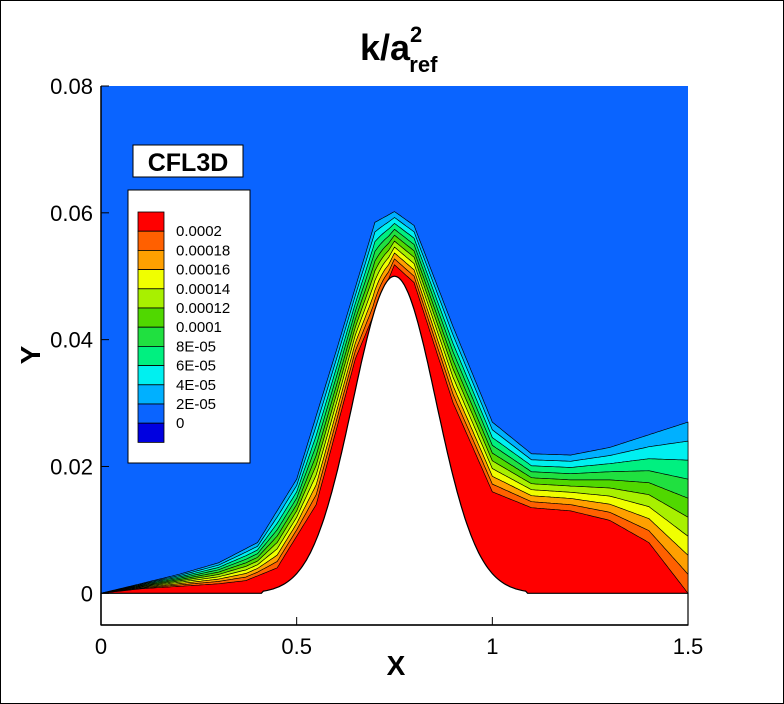 The width and height of the screenshot is (784, 704). What do you see at coordinates (30, 354) in the screenshot?
I see `y-axis-label: Y` at bounding box center [30, 354].